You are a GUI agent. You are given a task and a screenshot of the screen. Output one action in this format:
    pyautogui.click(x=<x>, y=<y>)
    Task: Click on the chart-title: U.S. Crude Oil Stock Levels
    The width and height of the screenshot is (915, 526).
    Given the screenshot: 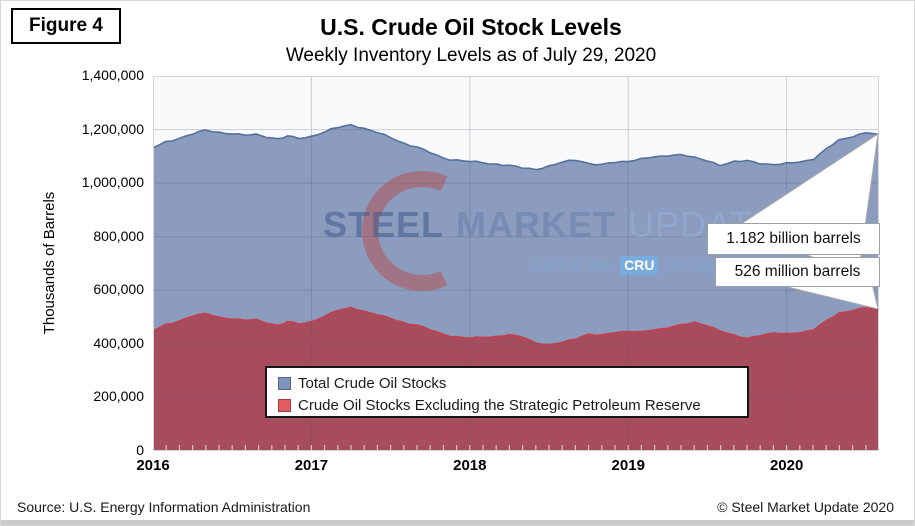 What is the action you would take?
    pyautogui.click(x=471, y=27)
    